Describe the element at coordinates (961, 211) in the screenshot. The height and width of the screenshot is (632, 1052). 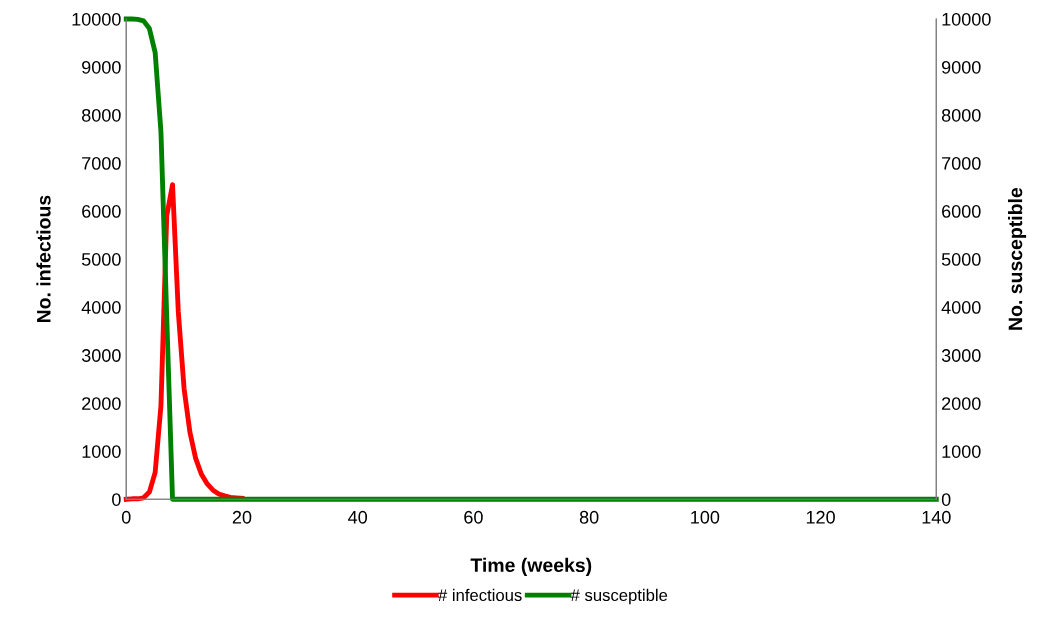
I see `y2-tick-label: 6000` at that location.